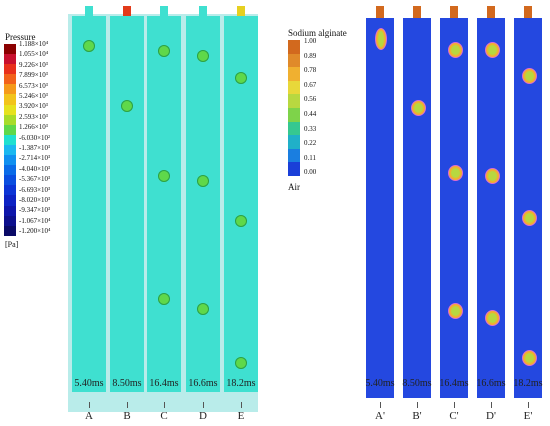 This screenshot has width=550, height=426. Describe the element at coordinates (35, 210) in the screenshot. I see `colorbar-label: -9.347×10³` at that location.